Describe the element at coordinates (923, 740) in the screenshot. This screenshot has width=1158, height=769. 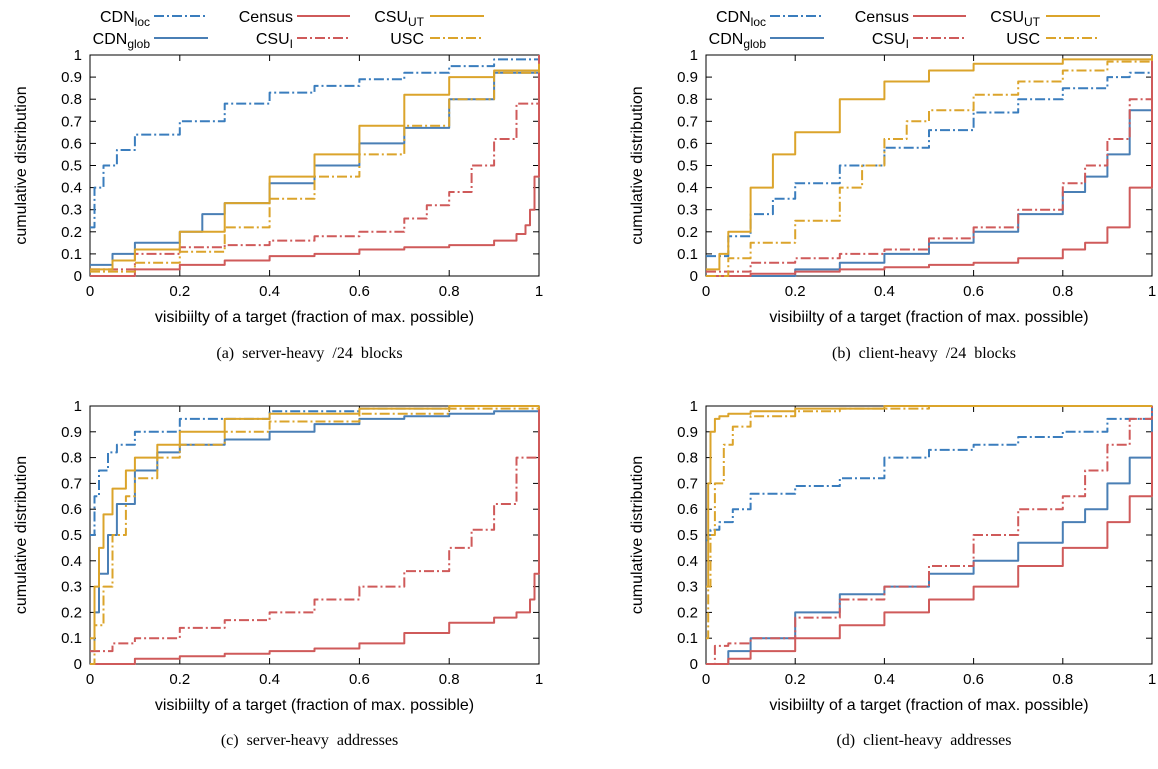
I see `panel-caption: (d) client-heavy addresses` at that location.